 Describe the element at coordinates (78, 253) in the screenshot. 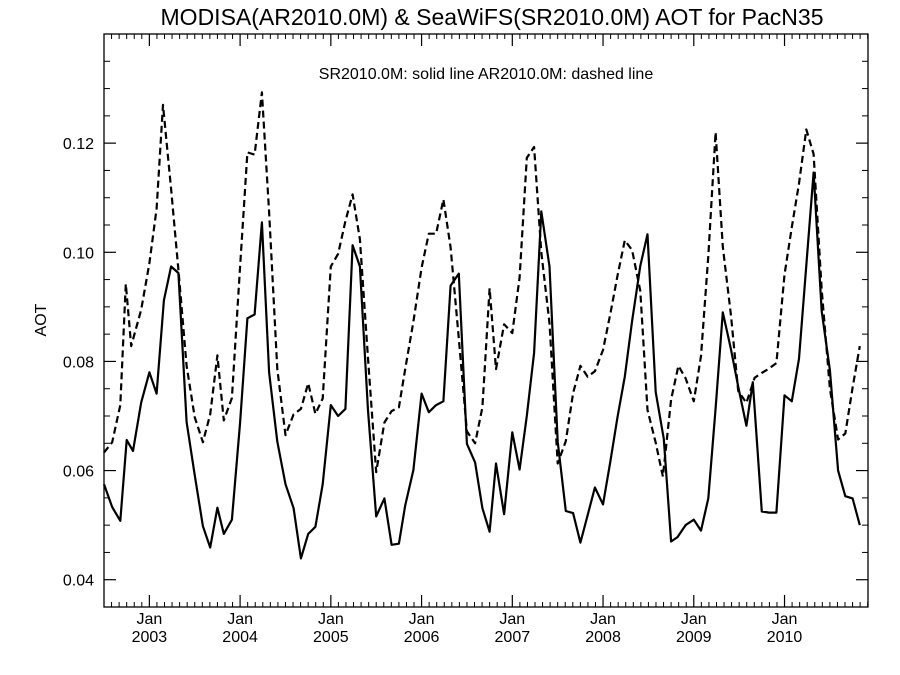

I see `y-tick-label: 0.10` at that location.